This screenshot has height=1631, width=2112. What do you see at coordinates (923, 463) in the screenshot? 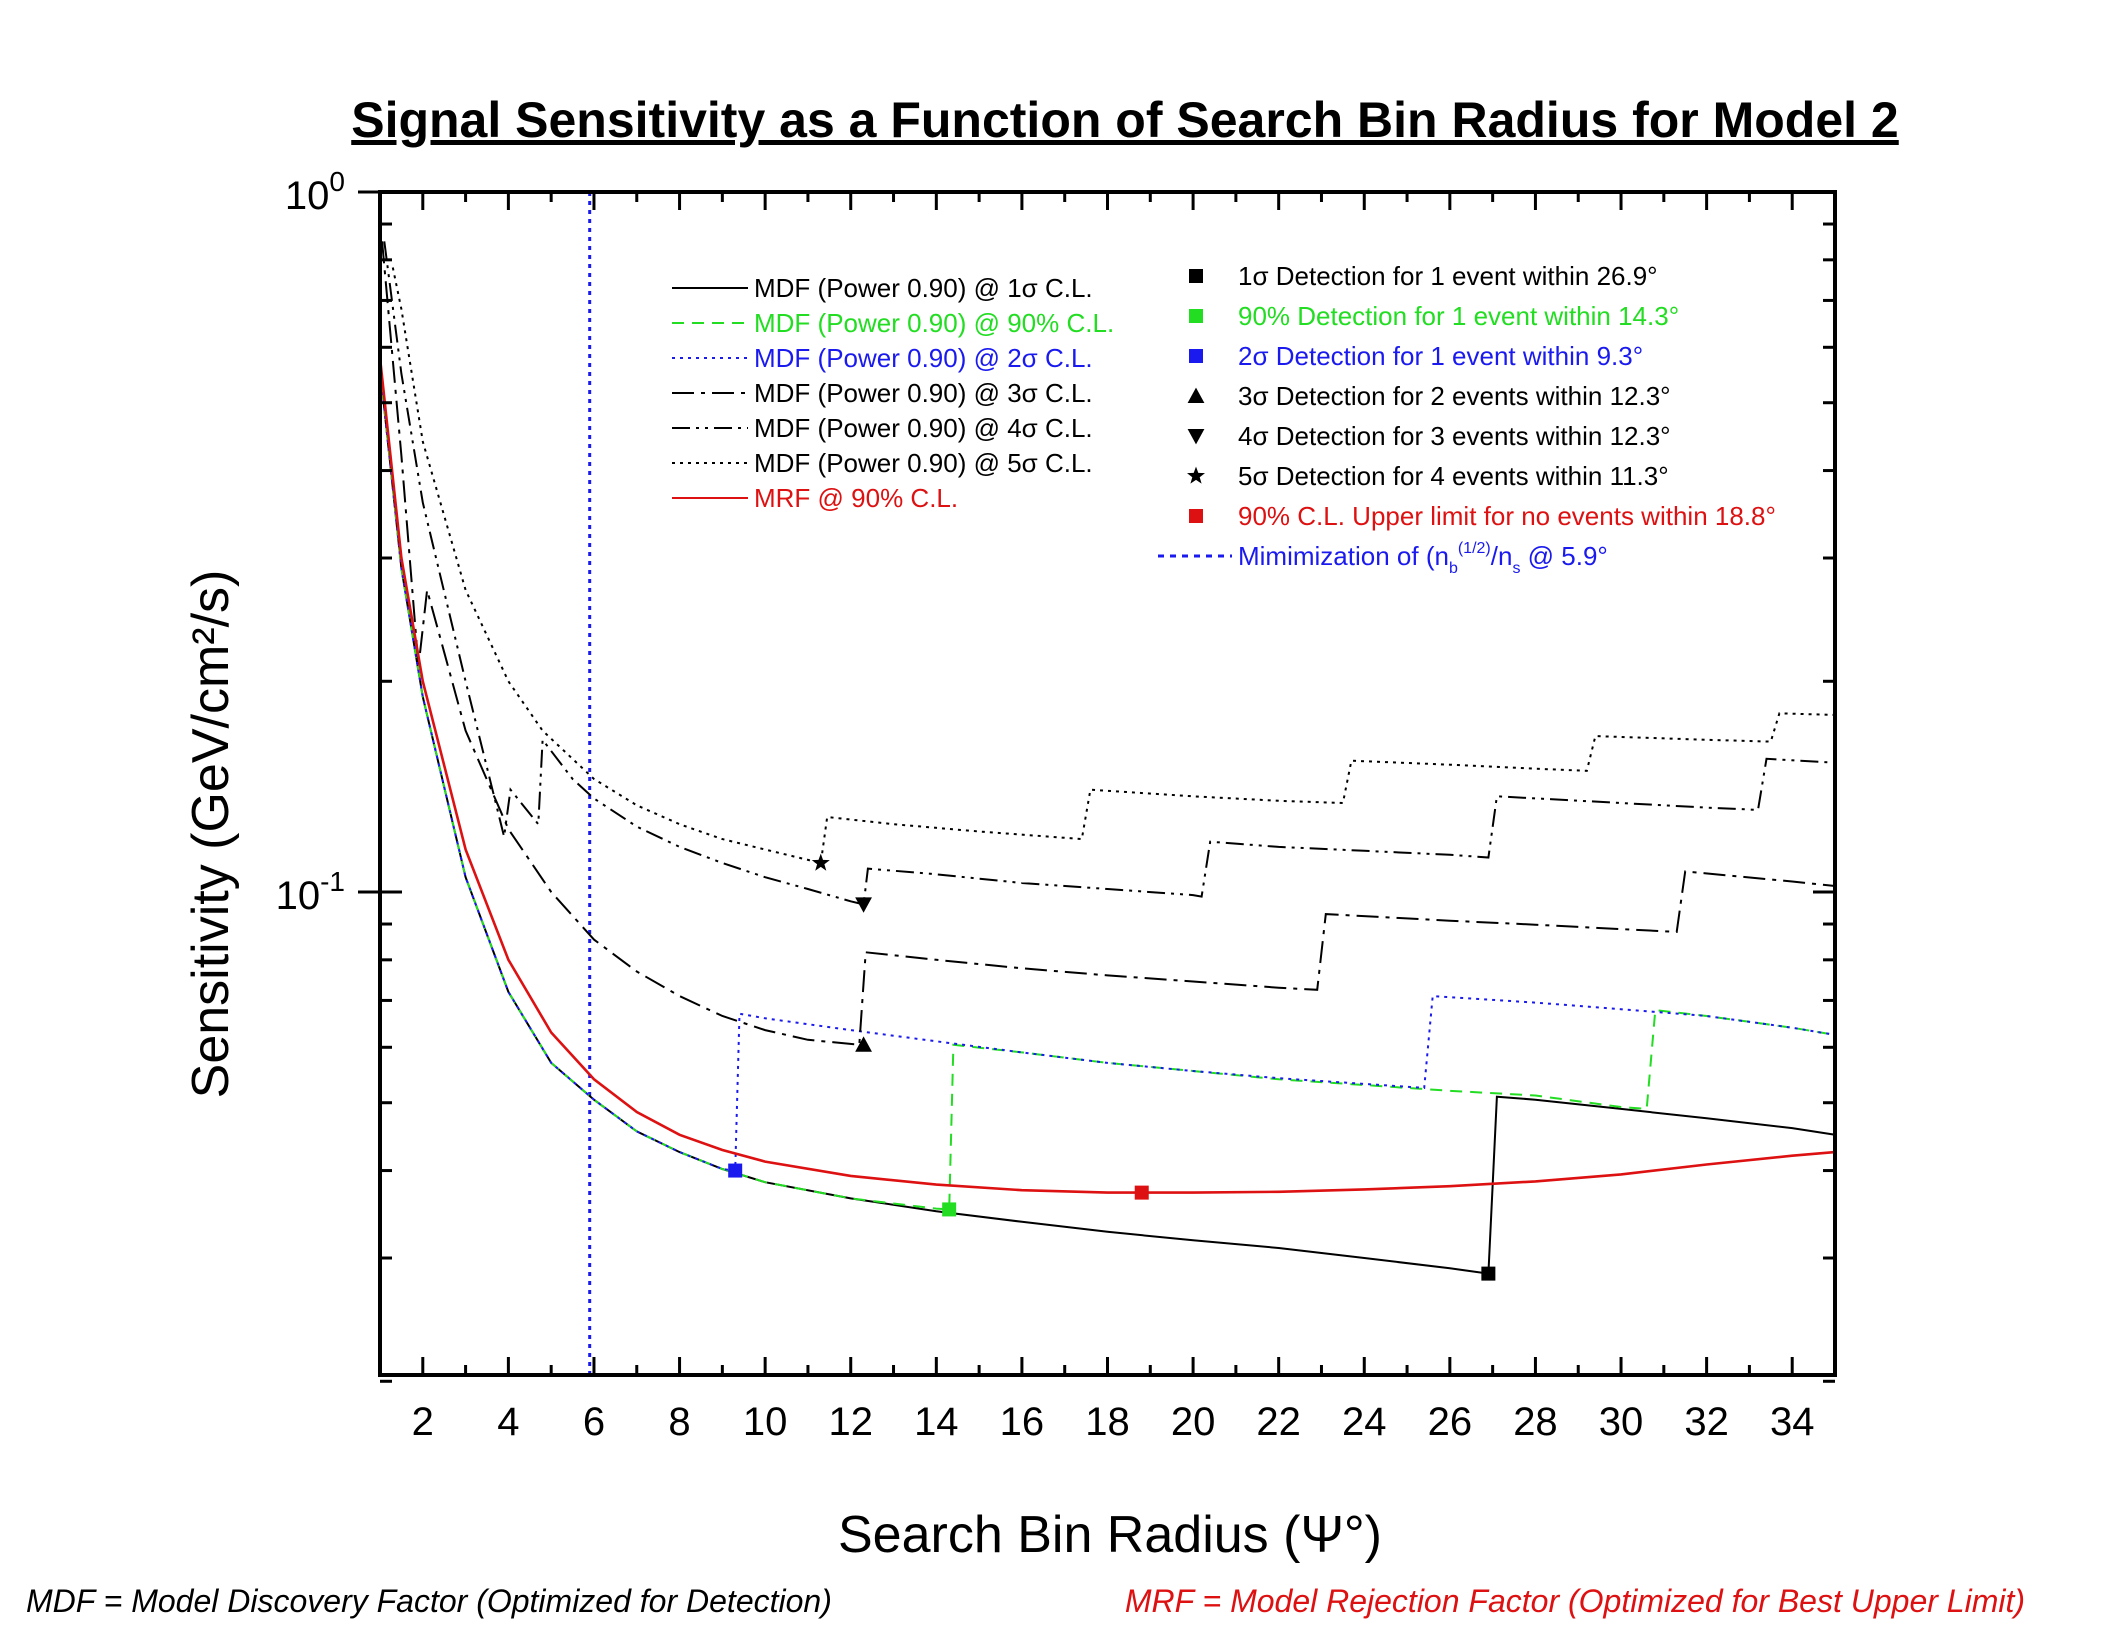
I see `legend-label-6: MDF (Power 0.90) @ 5σ C.L.` at bounding box center [923, 463].